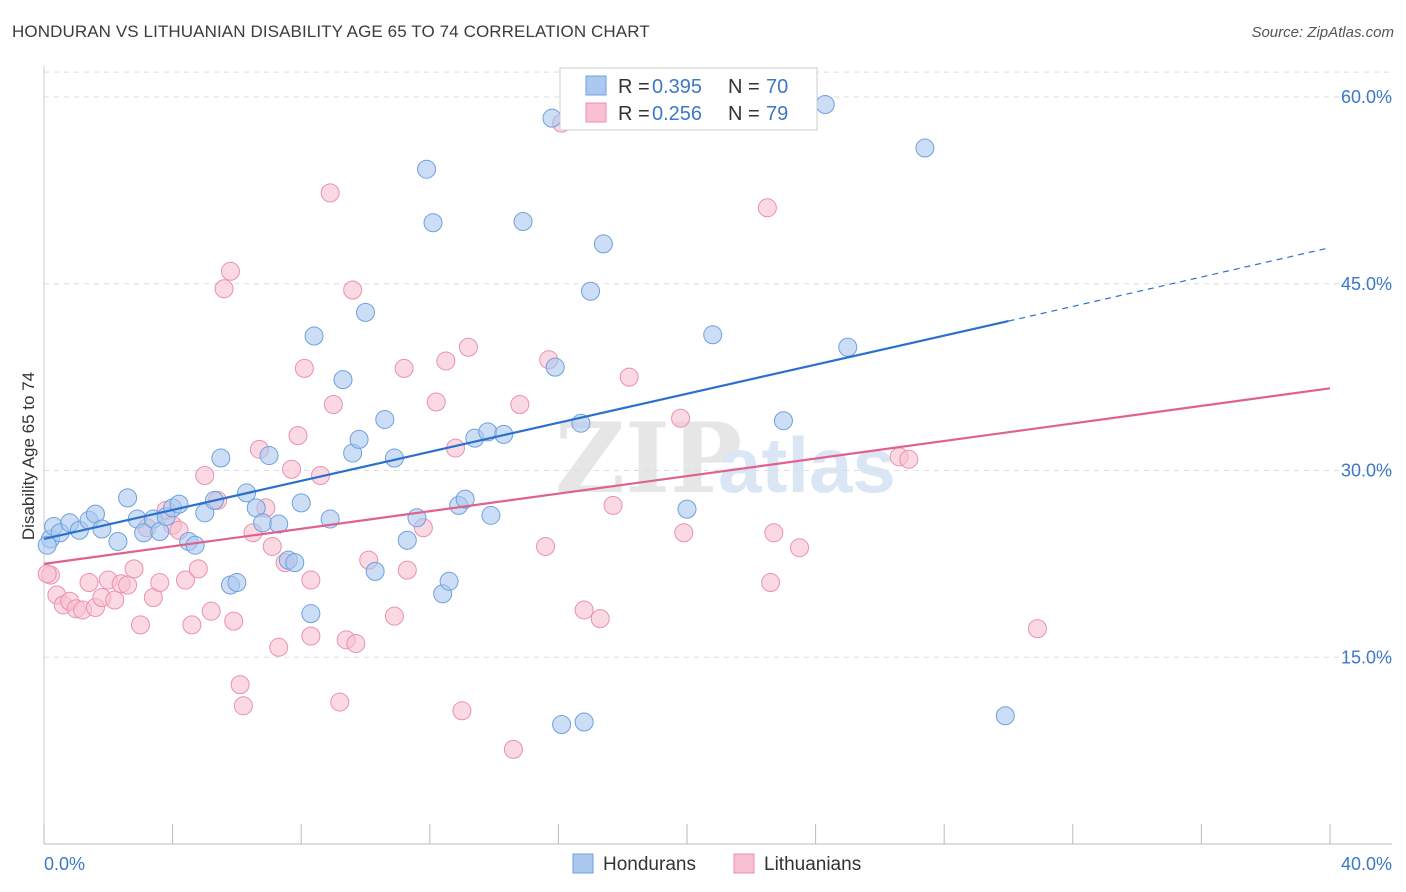 This screenshot has width=1406, height=892. Describe the element at coordinates (1366, 377) in the screenshot. I see `y-tick-labels: 15.0% 30.0% 45.0% 60.0%` at that location.